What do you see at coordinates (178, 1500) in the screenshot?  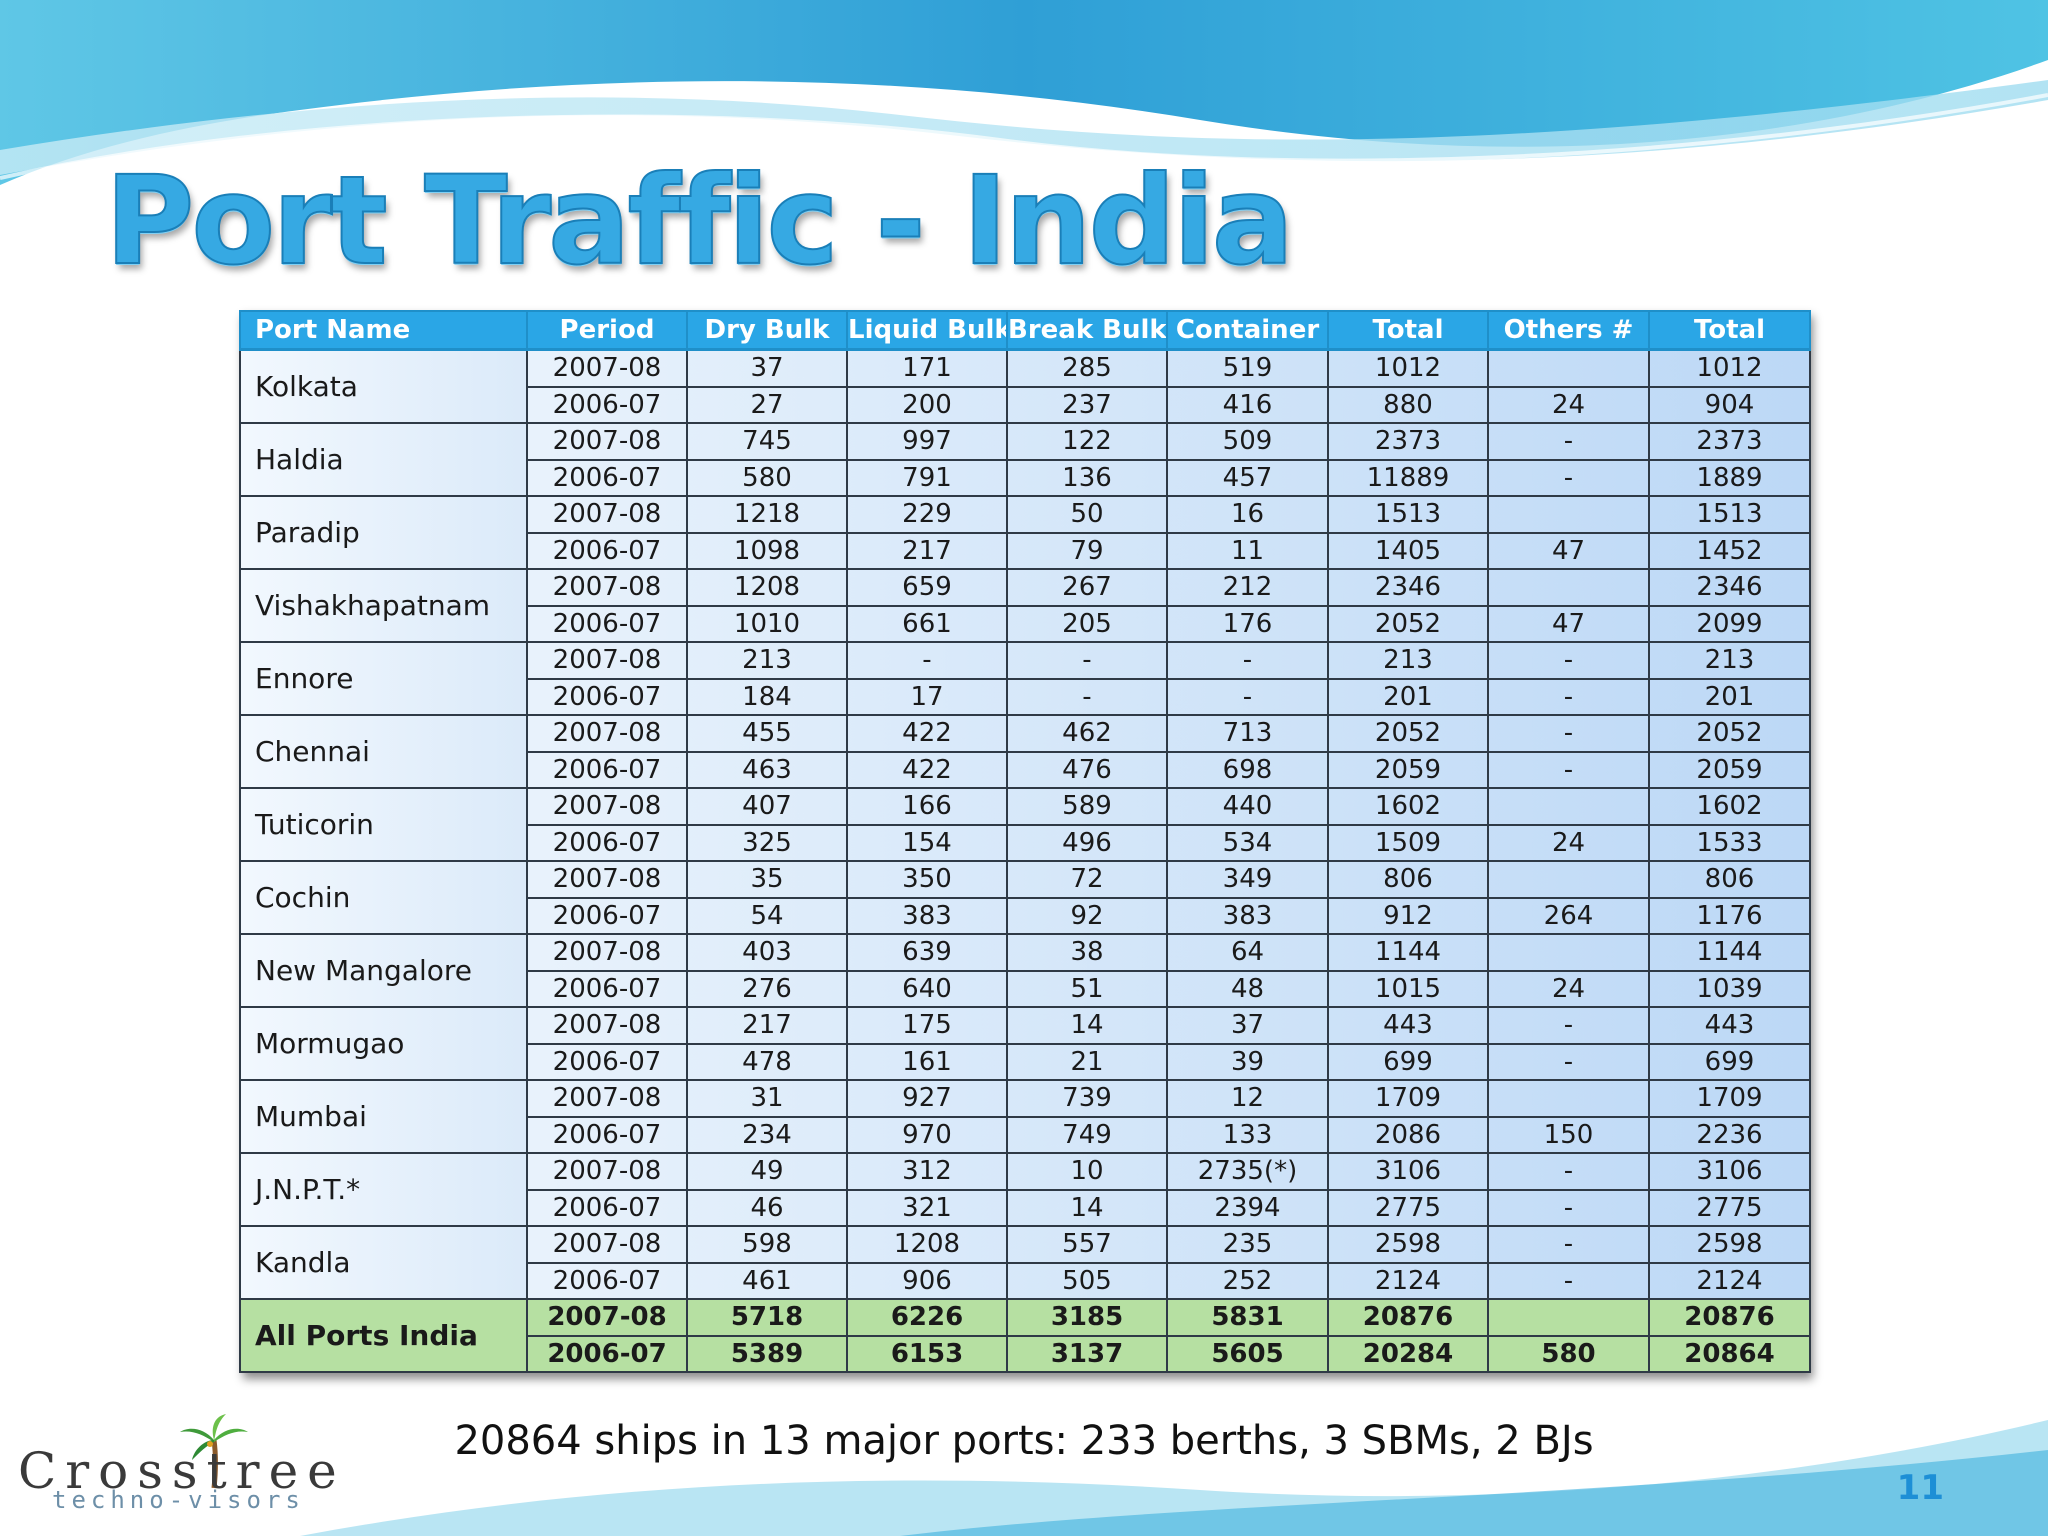 I see `logo-tagline: techno-visors` at bounding box center [178, 1500].